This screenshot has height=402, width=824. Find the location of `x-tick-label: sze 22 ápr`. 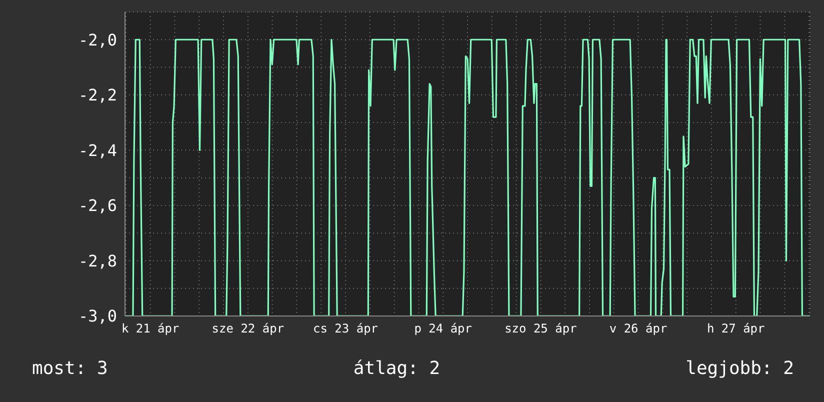

x-tick-label: sze 22 ápr is located at coordinates (248, 329).